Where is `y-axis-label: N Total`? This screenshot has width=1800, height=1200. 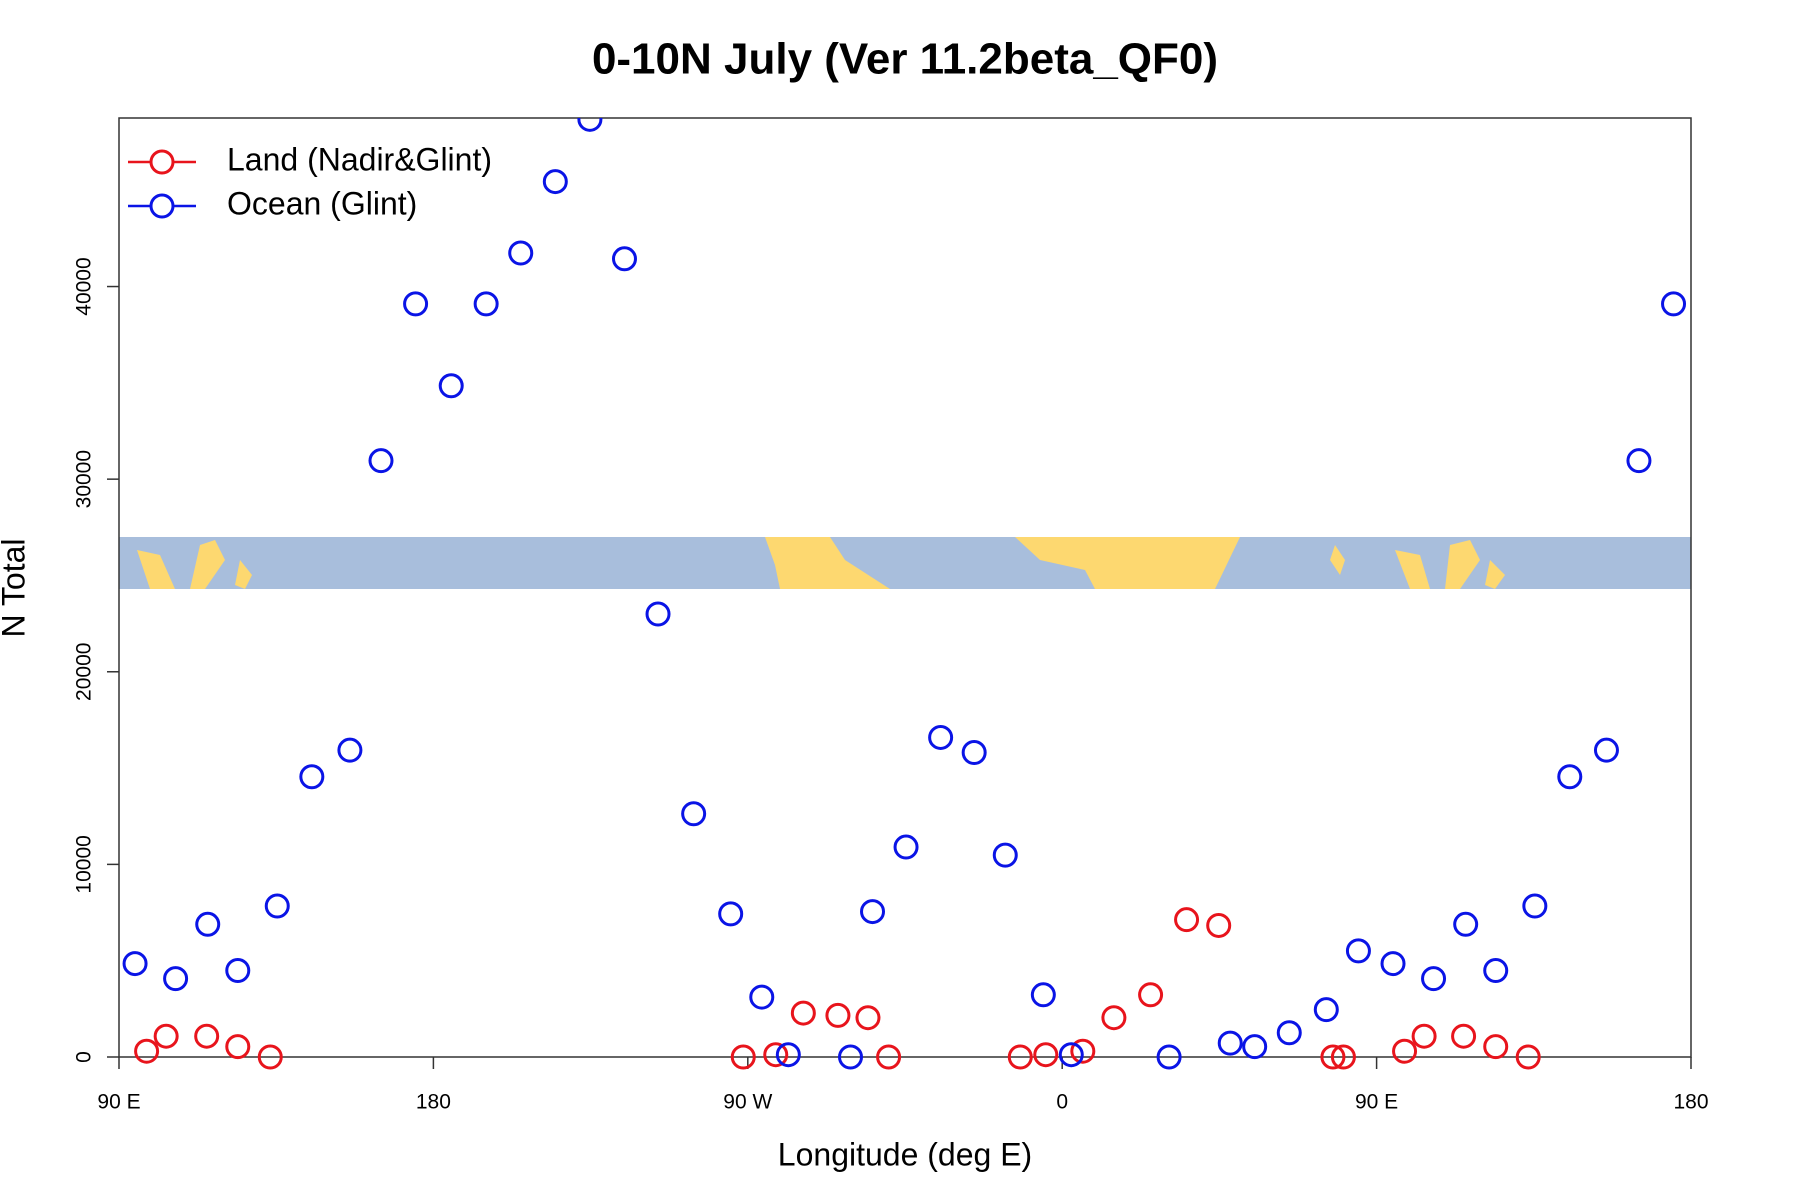 y-axis-label: N Total is located at coordinates (15, 587).